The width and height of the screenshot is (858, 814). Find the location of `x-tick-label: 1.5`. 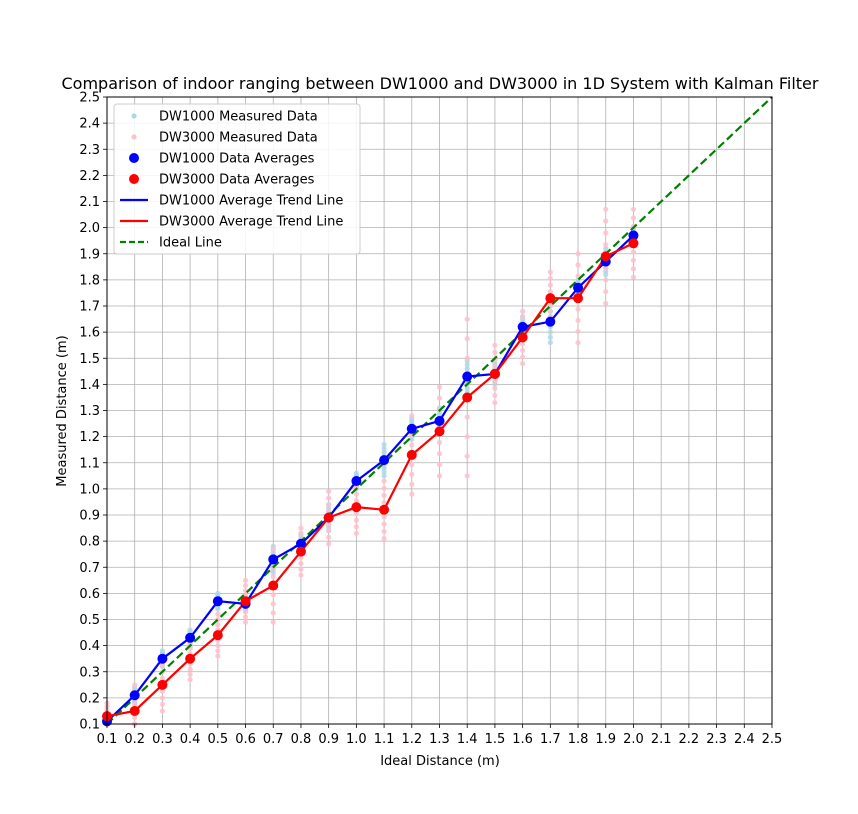

x-tick-label: 1.5 is located at coordinates (495, 739).